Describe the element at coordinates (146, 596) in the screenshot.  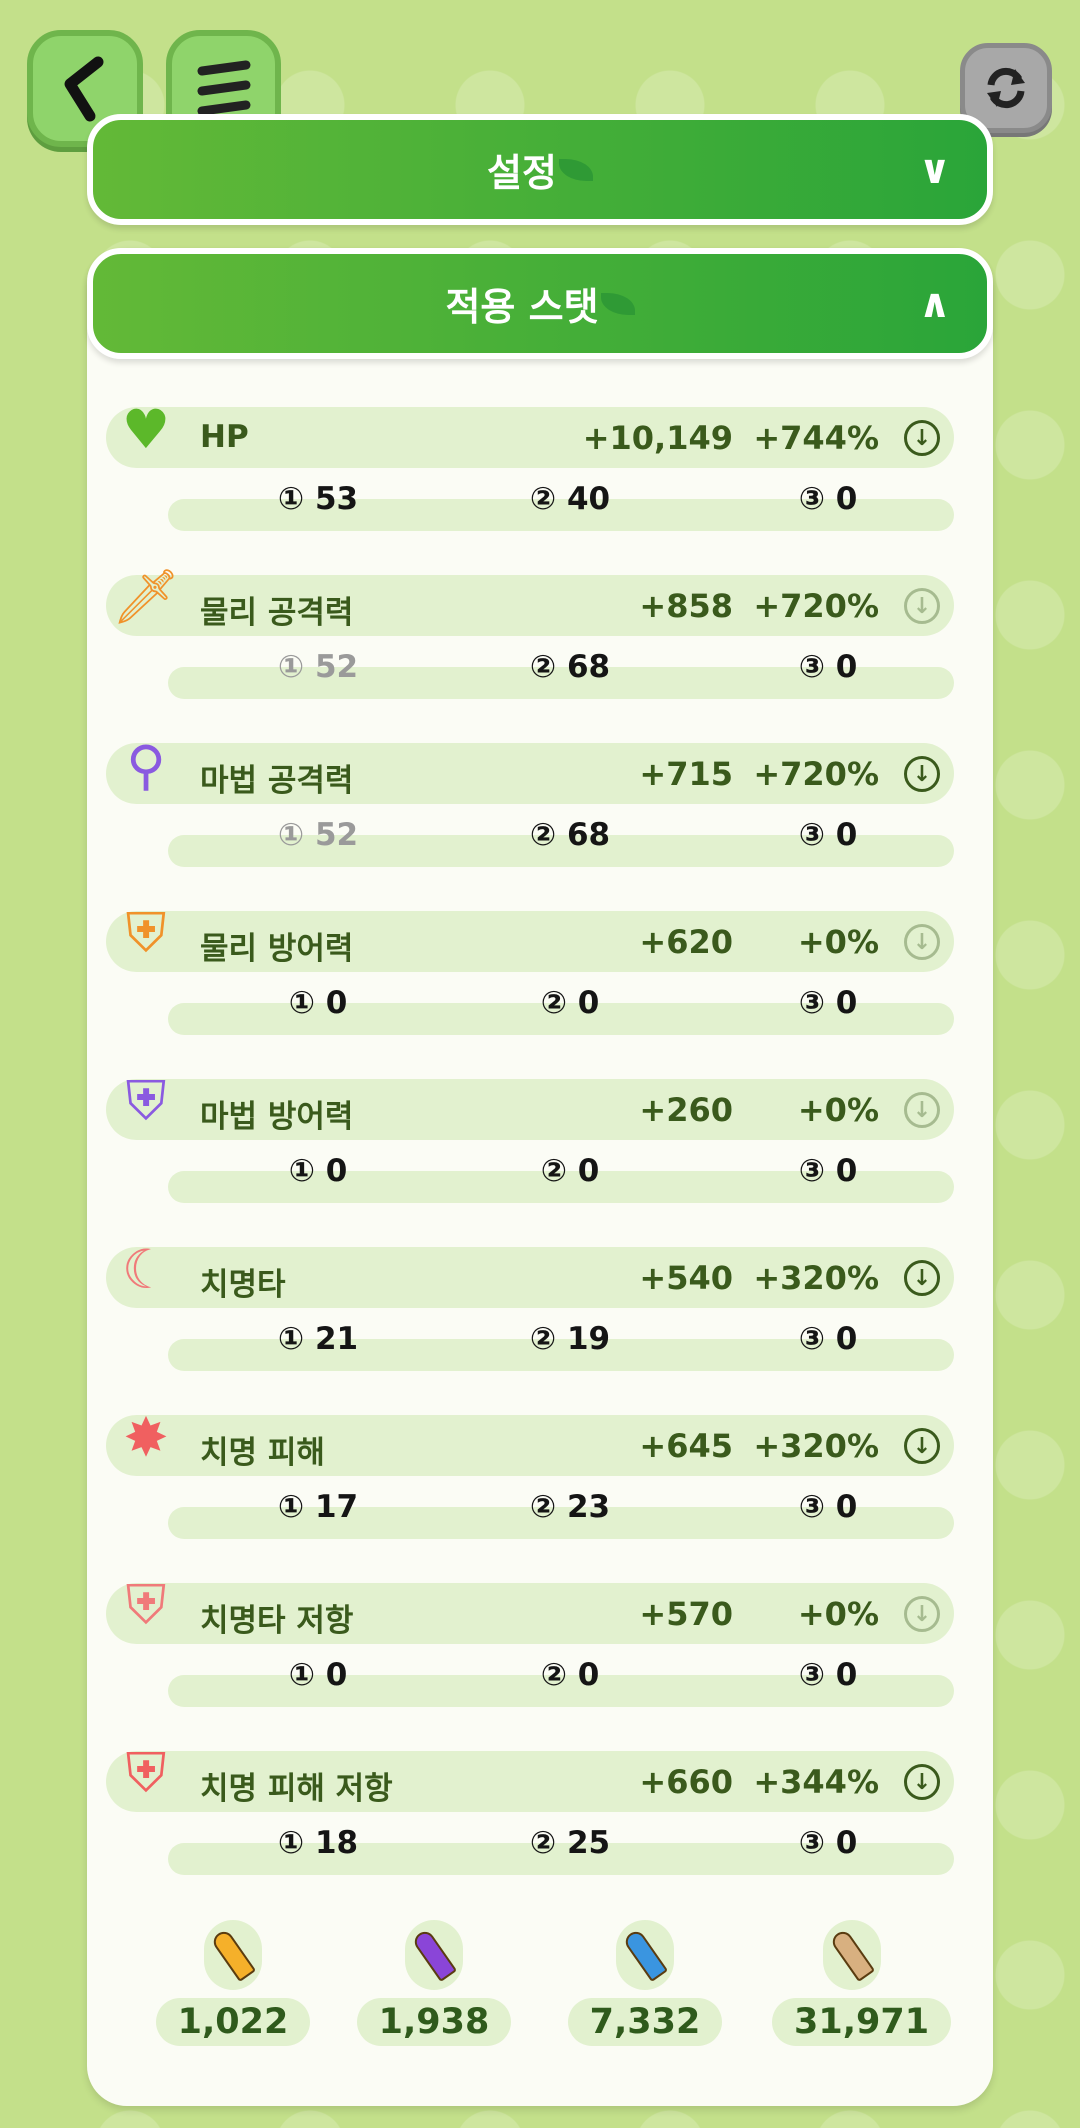
I see `sword-icon: 🗡` at that location.